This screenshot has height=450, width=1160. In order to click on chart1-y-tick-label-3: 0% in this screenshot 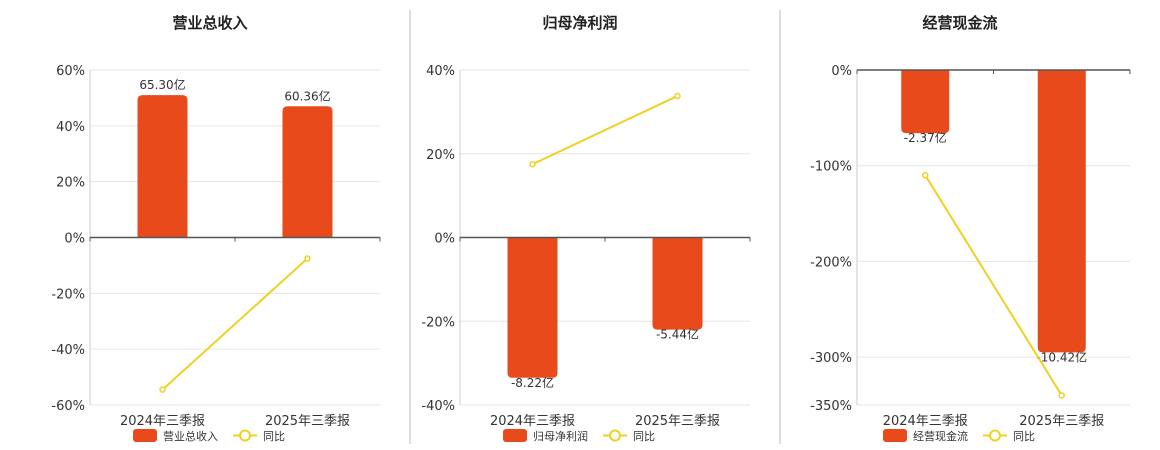, I will do `click(74, 239)`.